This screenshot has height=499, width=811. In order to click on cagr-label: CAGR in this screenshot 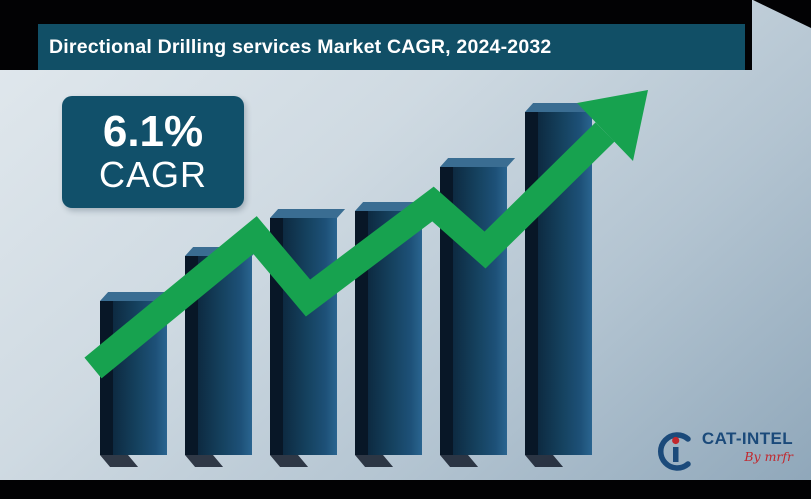, I will do `click(152, 175)`.